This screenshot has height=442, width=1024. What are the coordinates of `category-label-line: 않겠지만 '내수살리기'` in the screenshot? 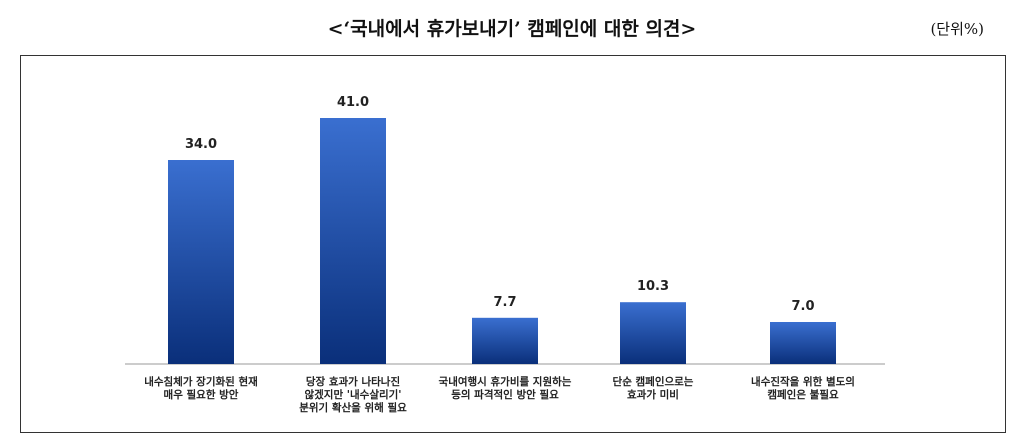 It's located at (353, 395).